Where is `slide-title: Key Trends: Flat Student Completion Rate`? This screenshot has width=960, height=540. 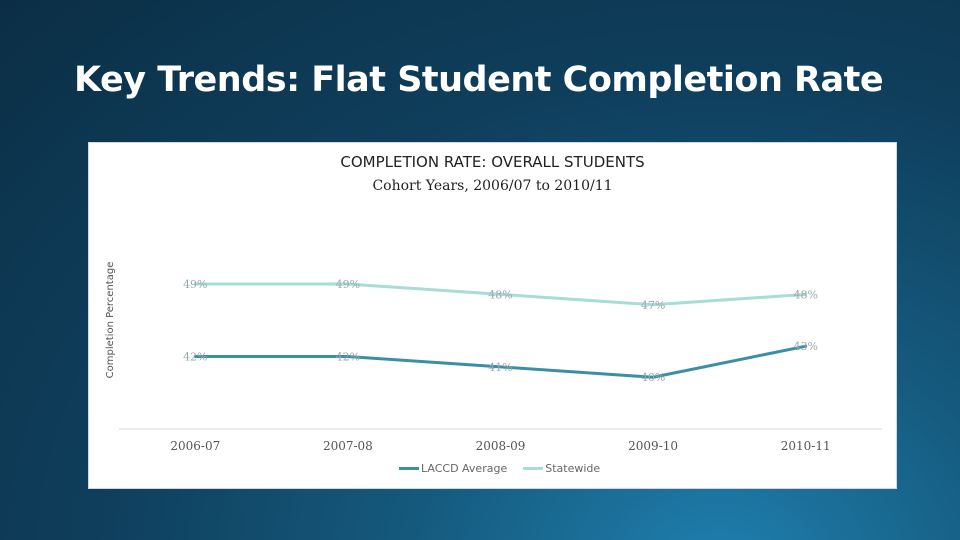 slide-title: Key Trends: Flat Student Completion Rate is located at coordinates (479, 80).